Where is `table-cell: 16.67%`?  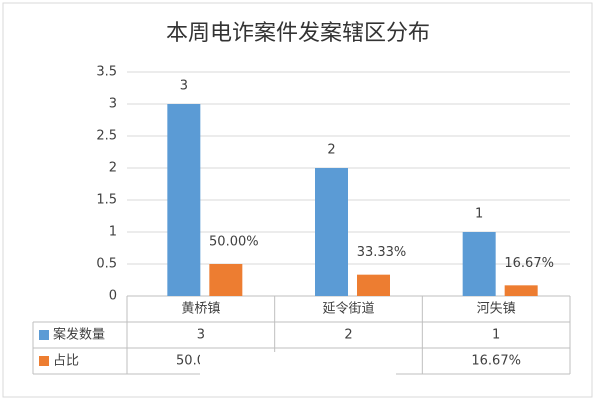
table-cell: 16.67% is located at coordinates (496, 361).